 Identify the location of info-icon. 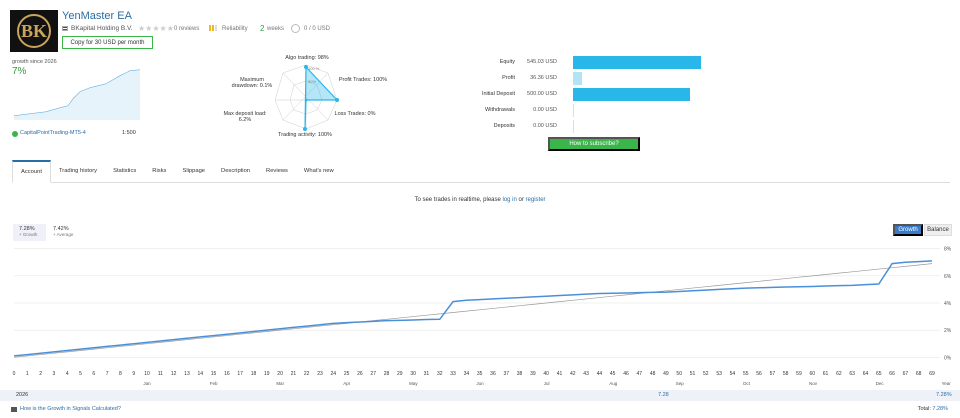
(14, 409).